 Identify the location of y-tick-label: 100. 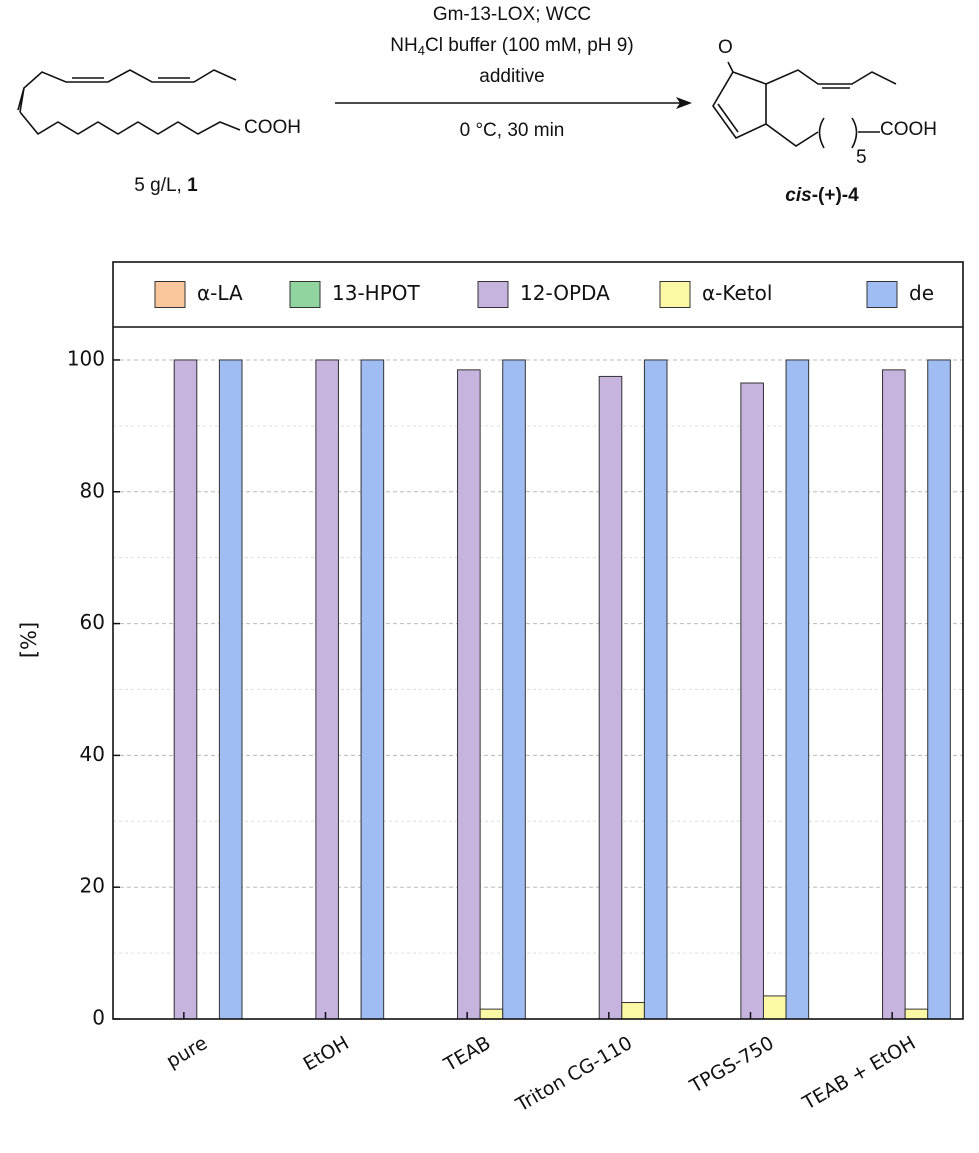
(86, 358).